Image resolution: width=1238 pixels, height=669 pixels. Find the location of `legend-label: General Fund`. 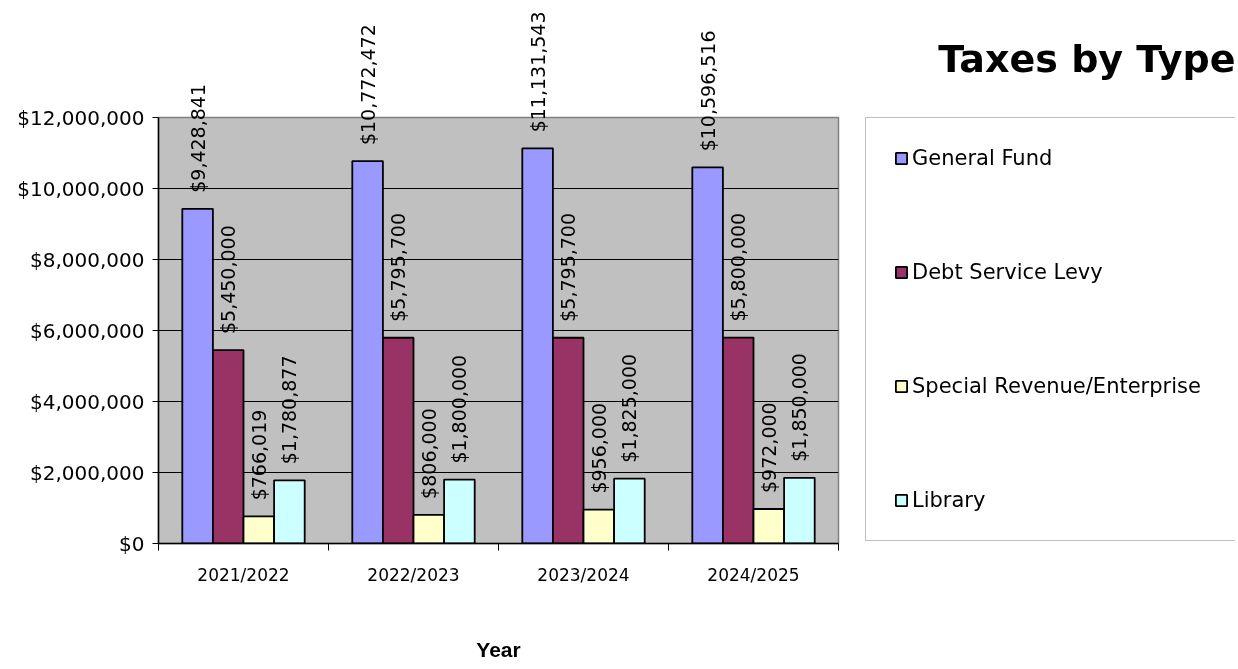

legend-label: General Fund is located at coordinates (983, 158).